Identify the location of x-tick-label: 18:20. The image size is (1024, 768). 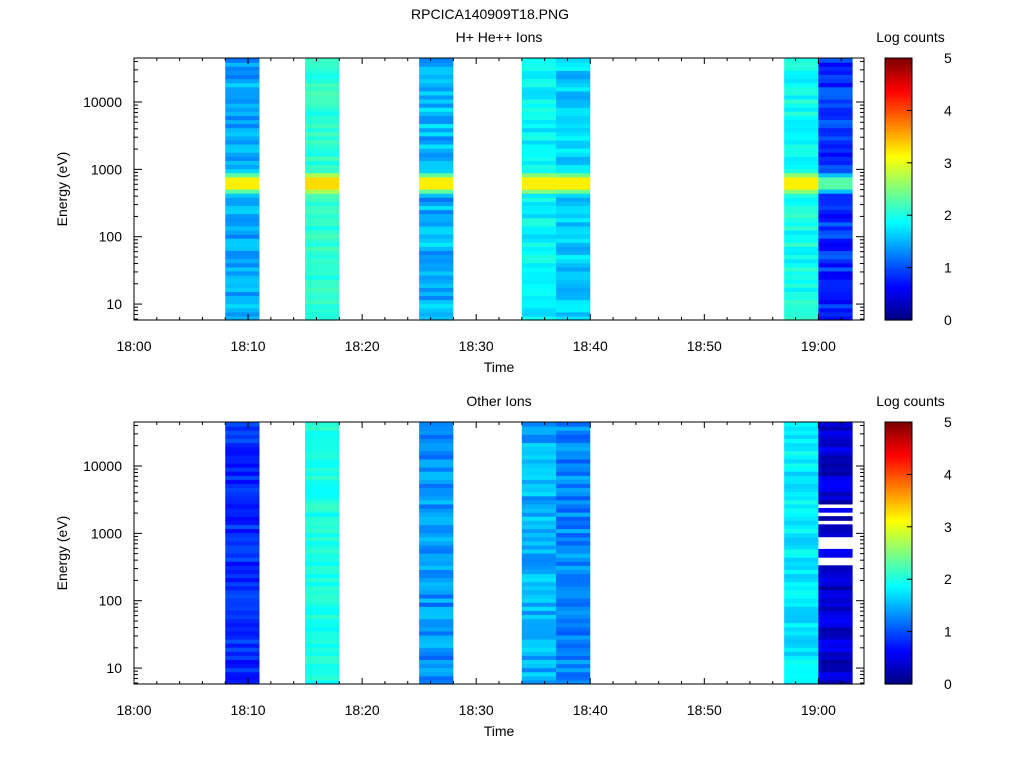
(362, 346).